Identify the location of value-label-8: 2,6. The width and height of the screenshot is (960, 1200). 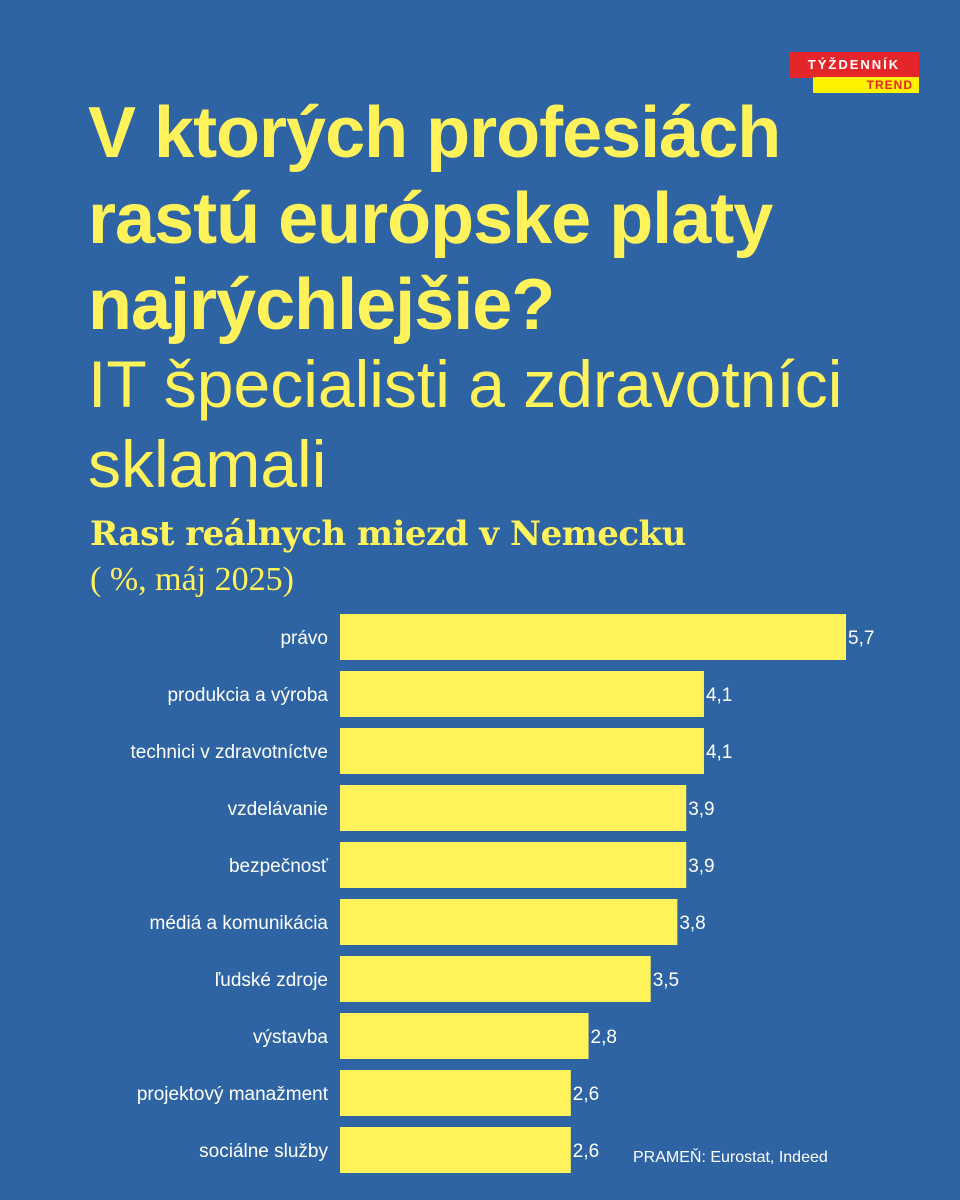
(586, 1094).